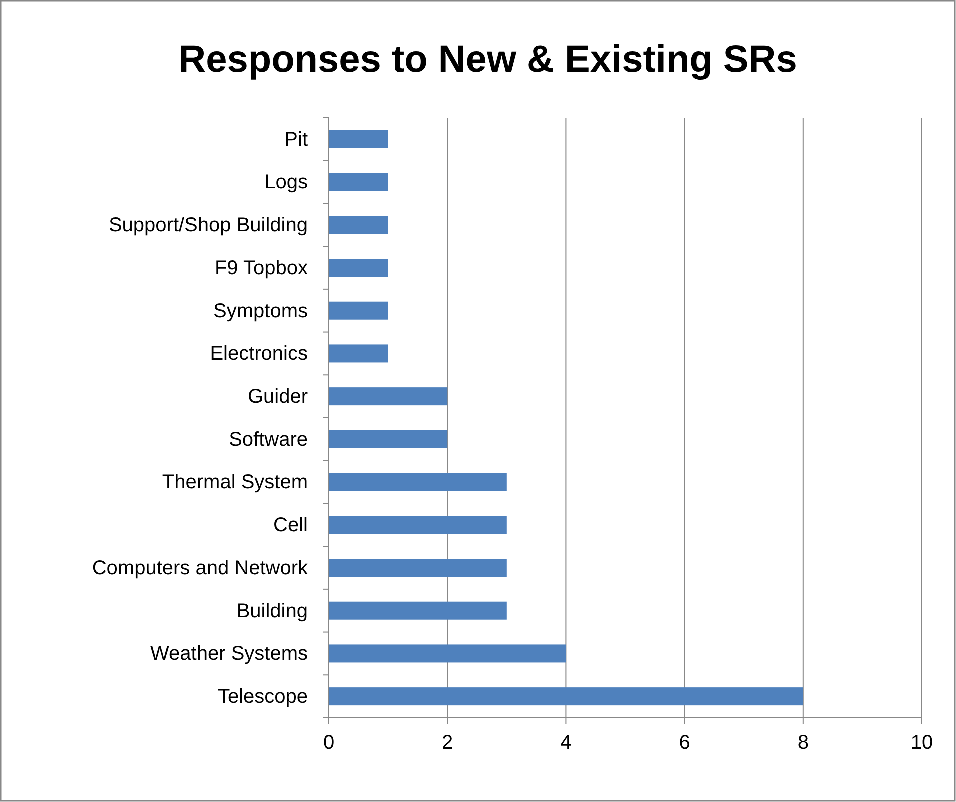  I want to click on y-tick-label: Telescope, so click(263, 697).